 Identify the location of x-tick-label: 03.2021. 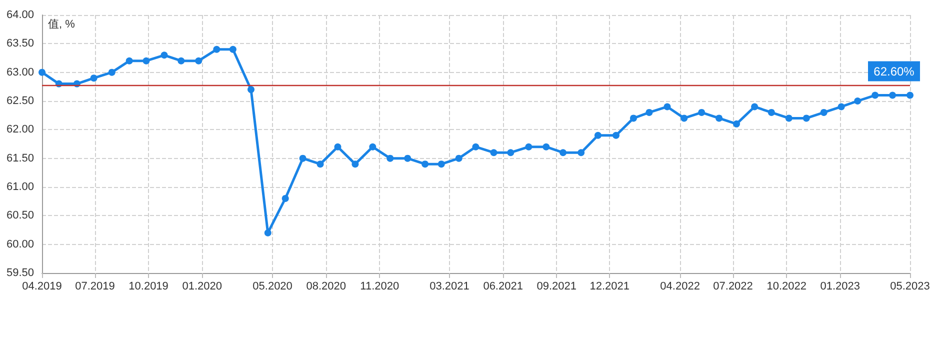
(450, 286).